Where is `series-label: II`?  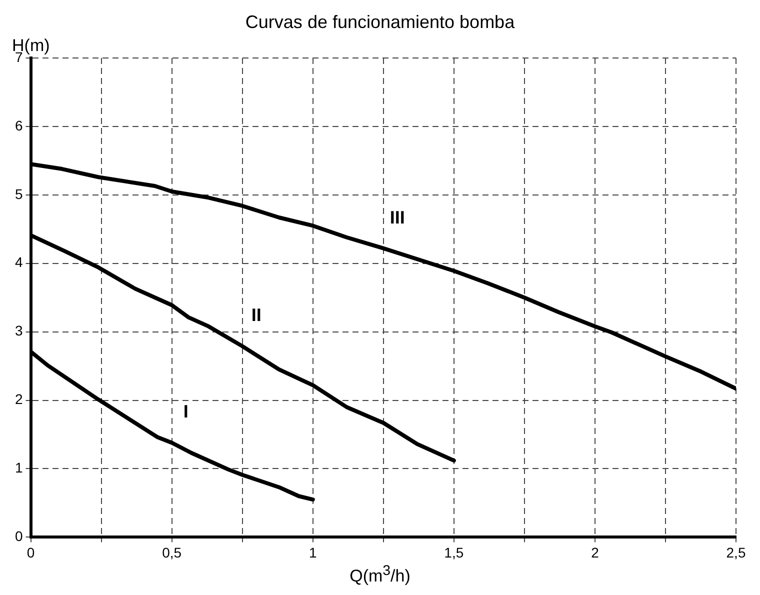
series-label: II is located at coordinates (256, 315).